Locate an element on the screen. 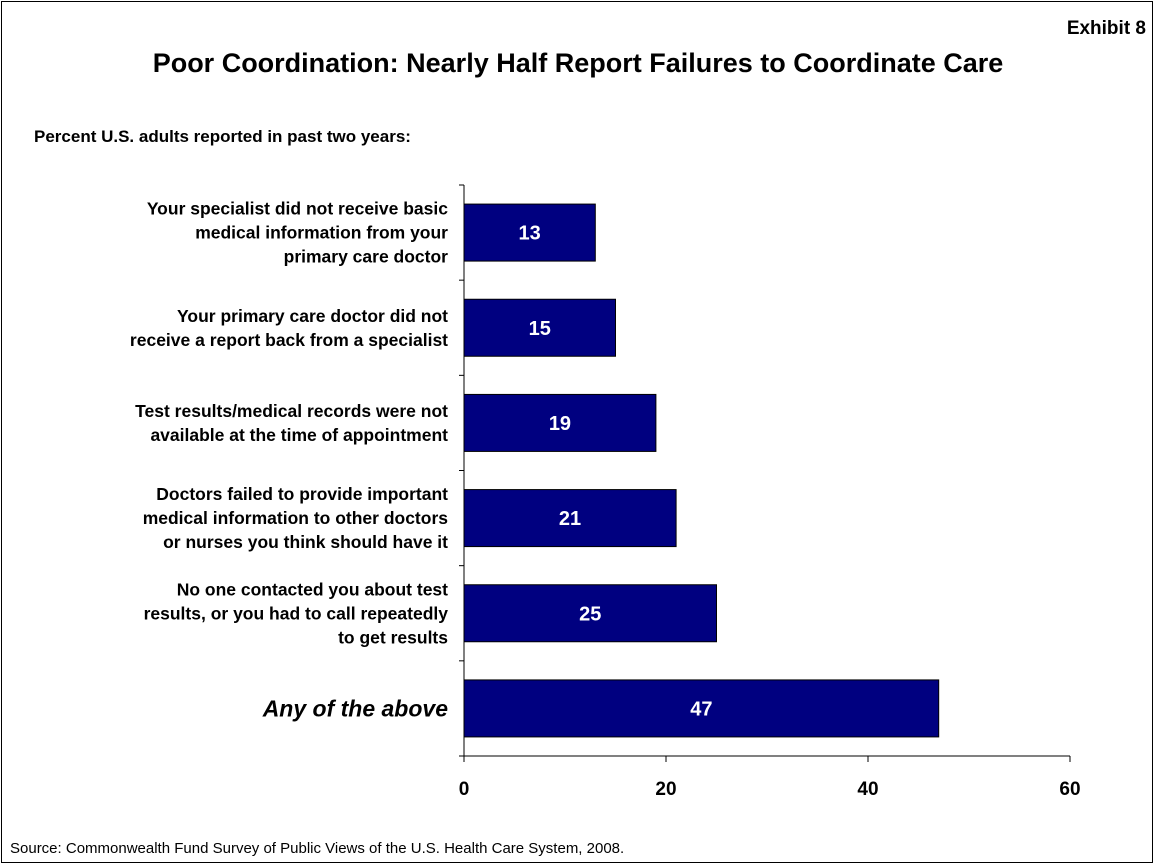 This screenshot has height=866, width=1156. x-tick-label: 0 is located at coordinates (464, 789).